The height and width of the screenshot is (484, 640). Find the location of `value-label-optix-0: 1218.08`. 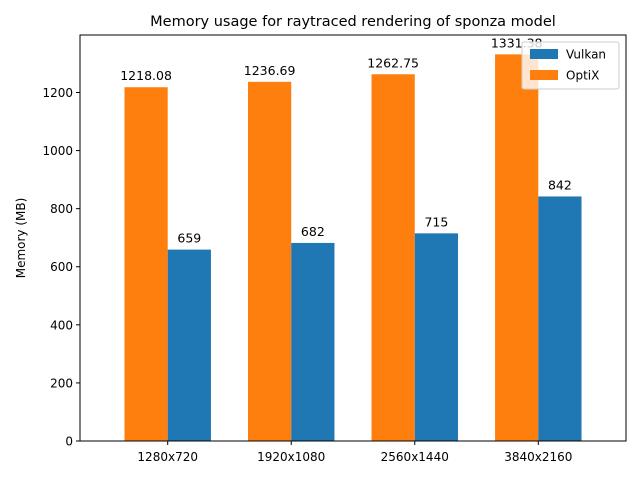

value-label-optix-0: 1218.08 is located at coordinates (146, 75).